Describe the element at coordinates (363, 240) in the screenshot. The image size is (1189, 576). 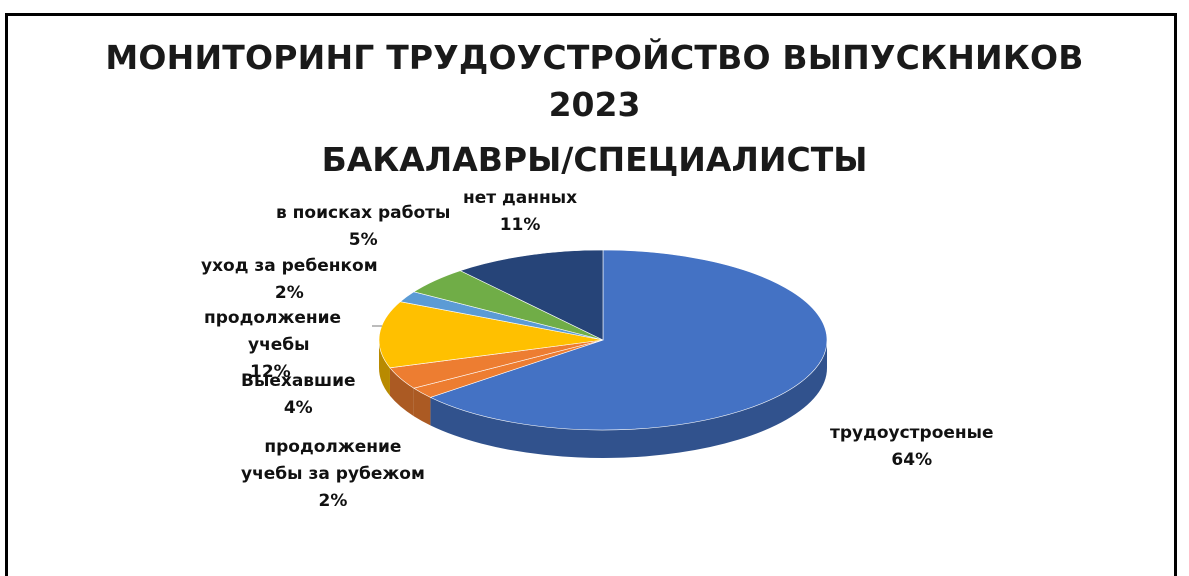
I see `label-job-search-pct: 5%` at that location.